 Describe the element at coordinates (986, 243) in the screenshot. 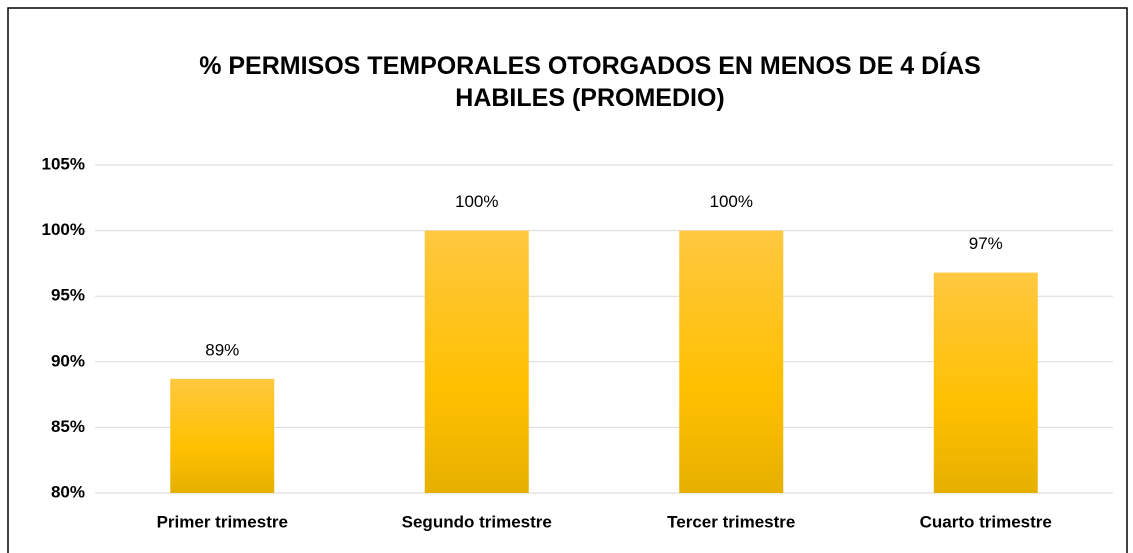

I see `data-label: 97%` at that location.